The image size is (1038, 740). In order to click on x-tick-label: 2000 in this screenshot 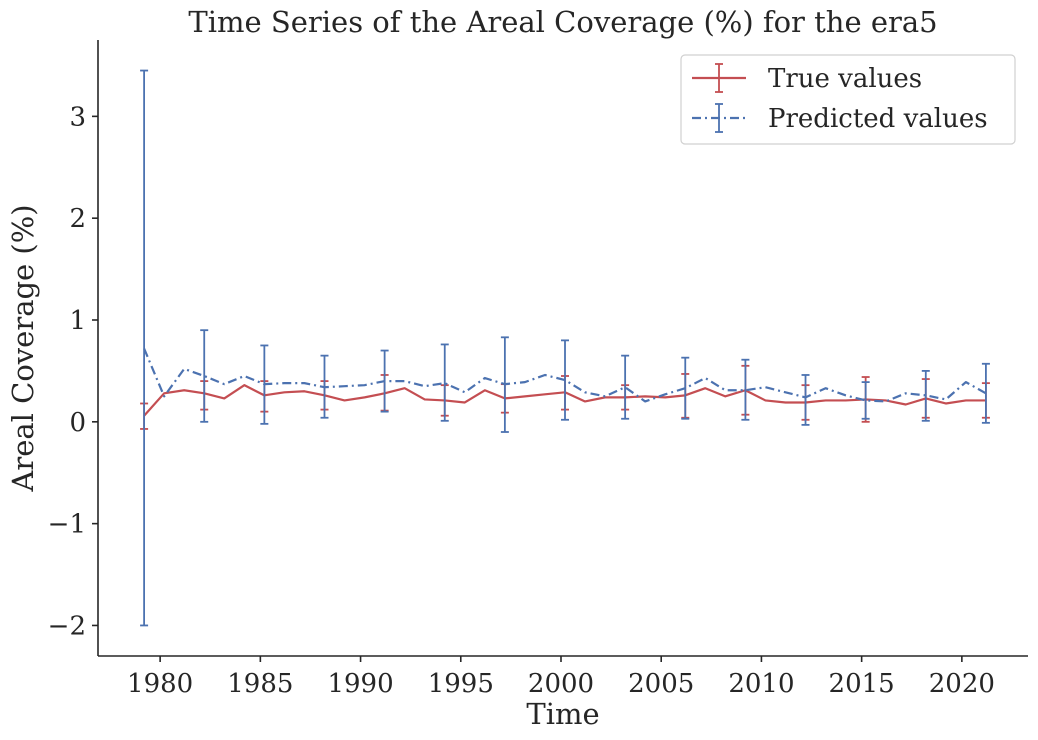, I will do `click(561, 684)`.